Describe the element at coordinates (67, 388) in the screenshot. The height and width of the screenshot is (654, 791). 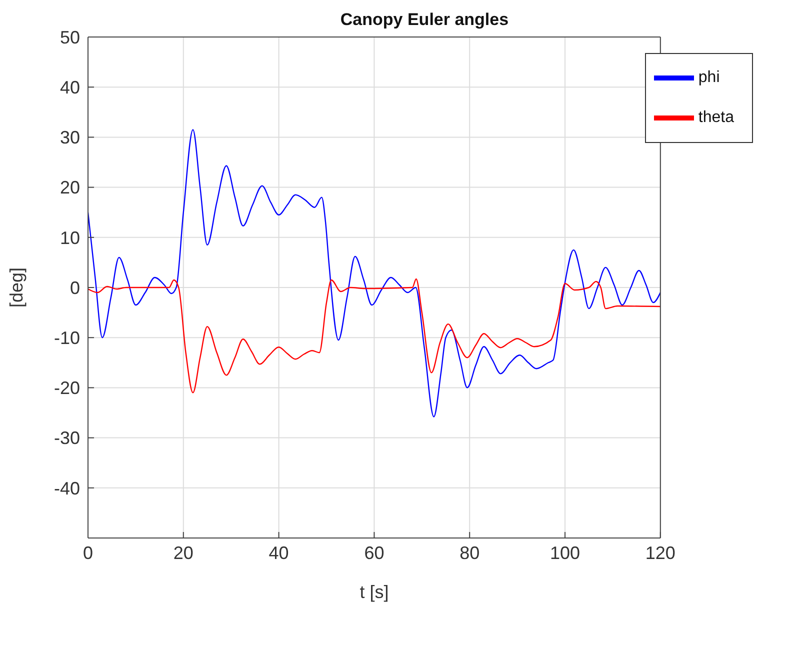
I see `y-tick-label: -20` at that location.